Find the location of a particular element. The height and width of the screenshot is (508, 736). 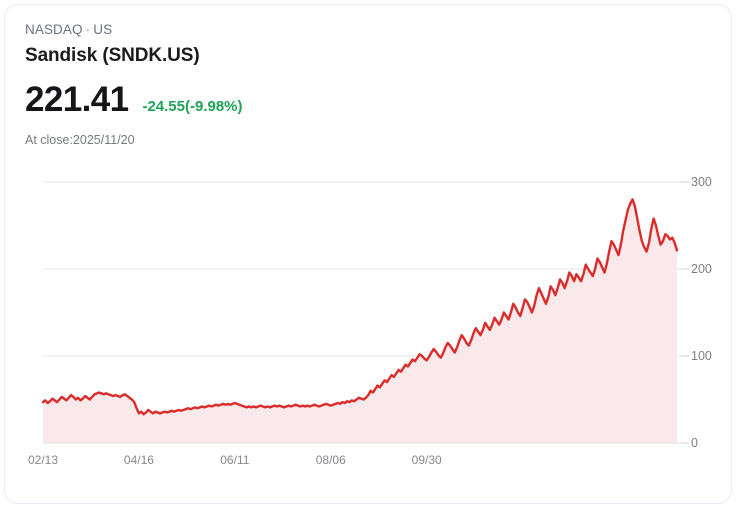

x-axis-tick-label: 08/06 is located at coordinates (330, 460).